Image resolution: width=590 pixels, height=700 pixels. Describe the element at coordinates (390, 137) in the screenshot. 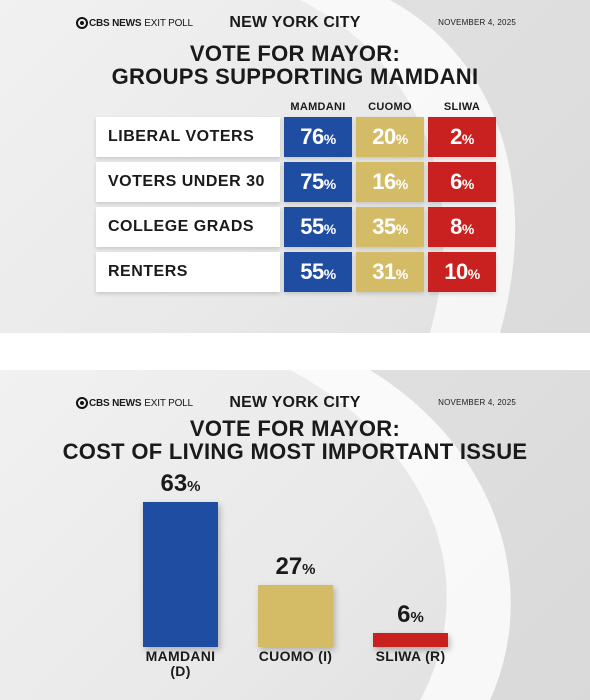

I see `value-cell-cuomo: 20%` at that location.